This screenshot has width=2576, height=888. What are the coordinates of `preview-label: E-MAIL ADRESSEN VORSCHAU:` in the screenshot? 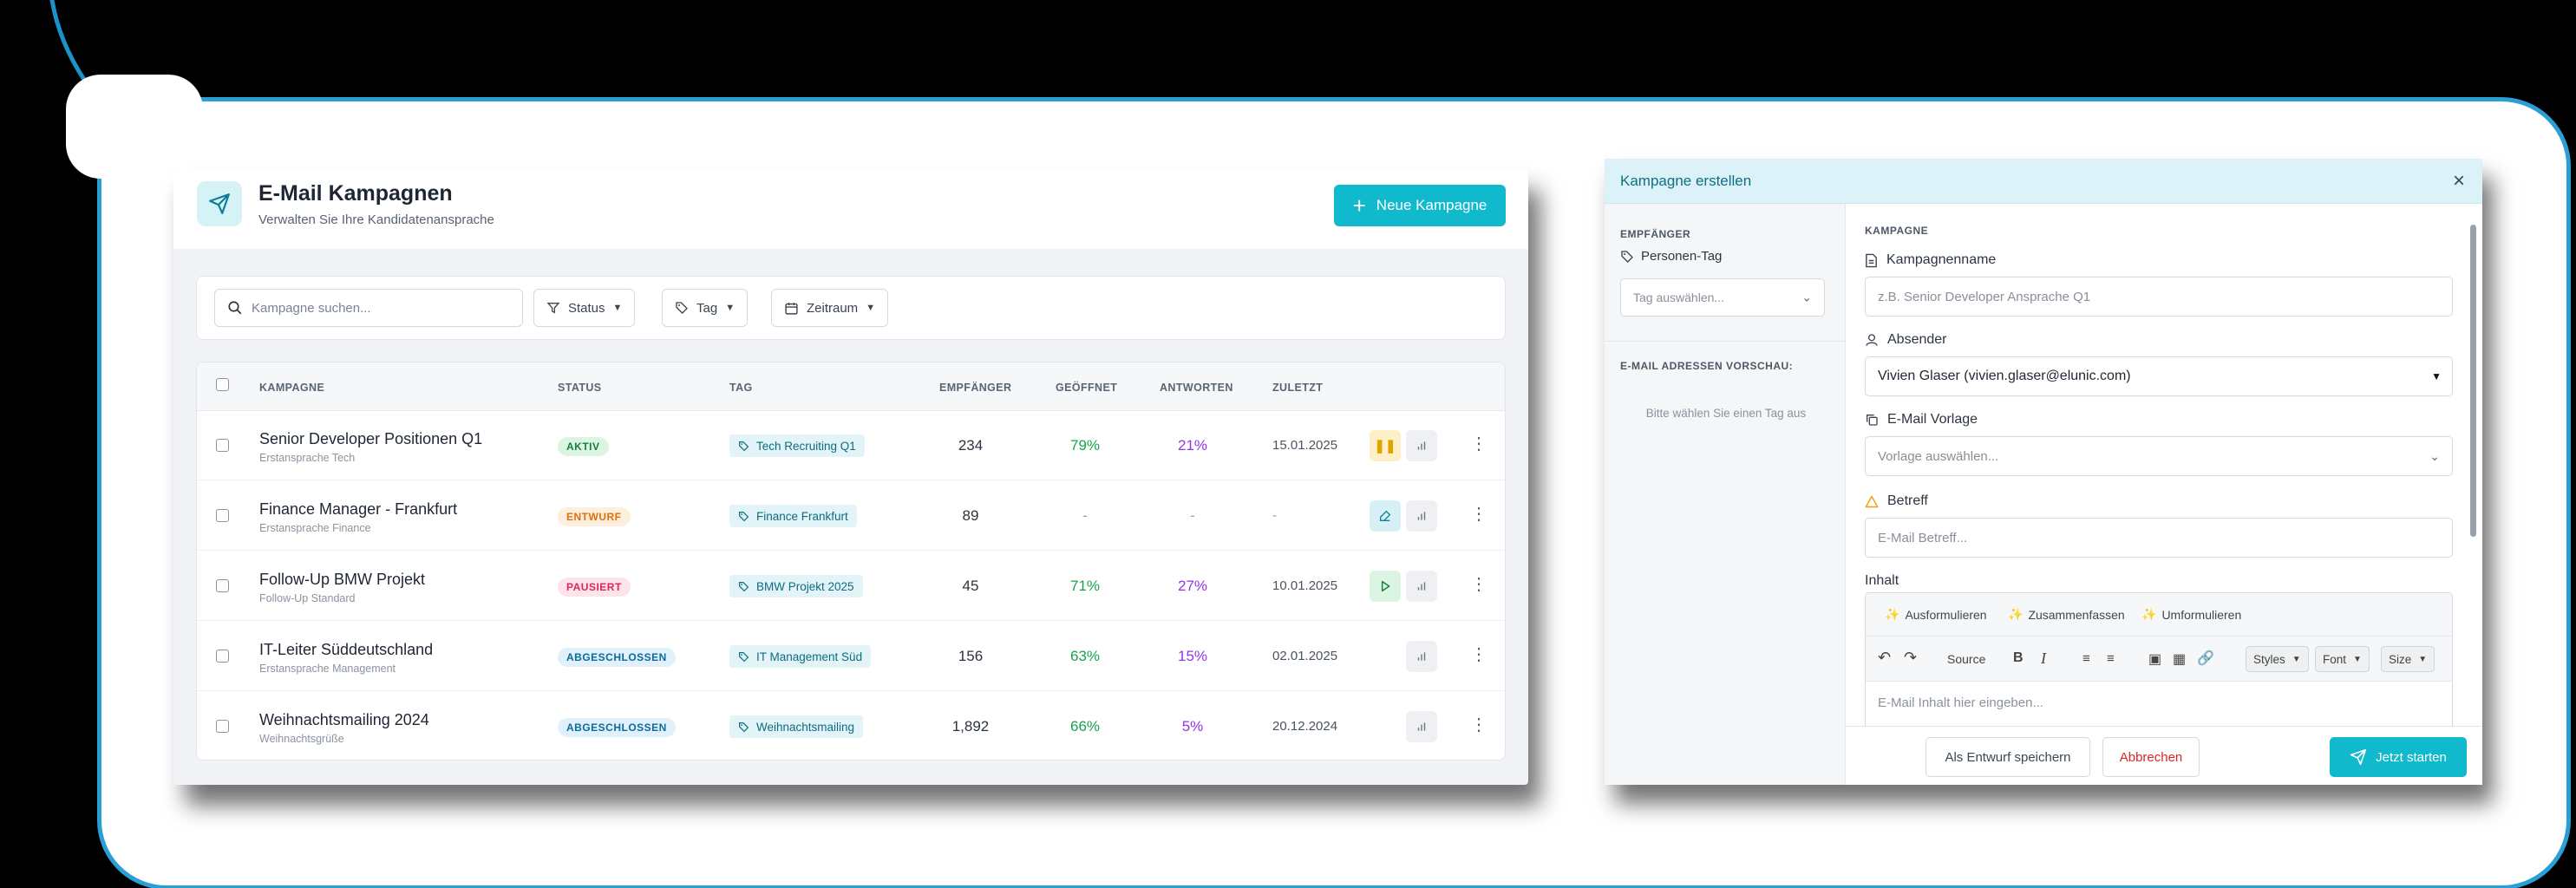 It's located at (1707, 366).